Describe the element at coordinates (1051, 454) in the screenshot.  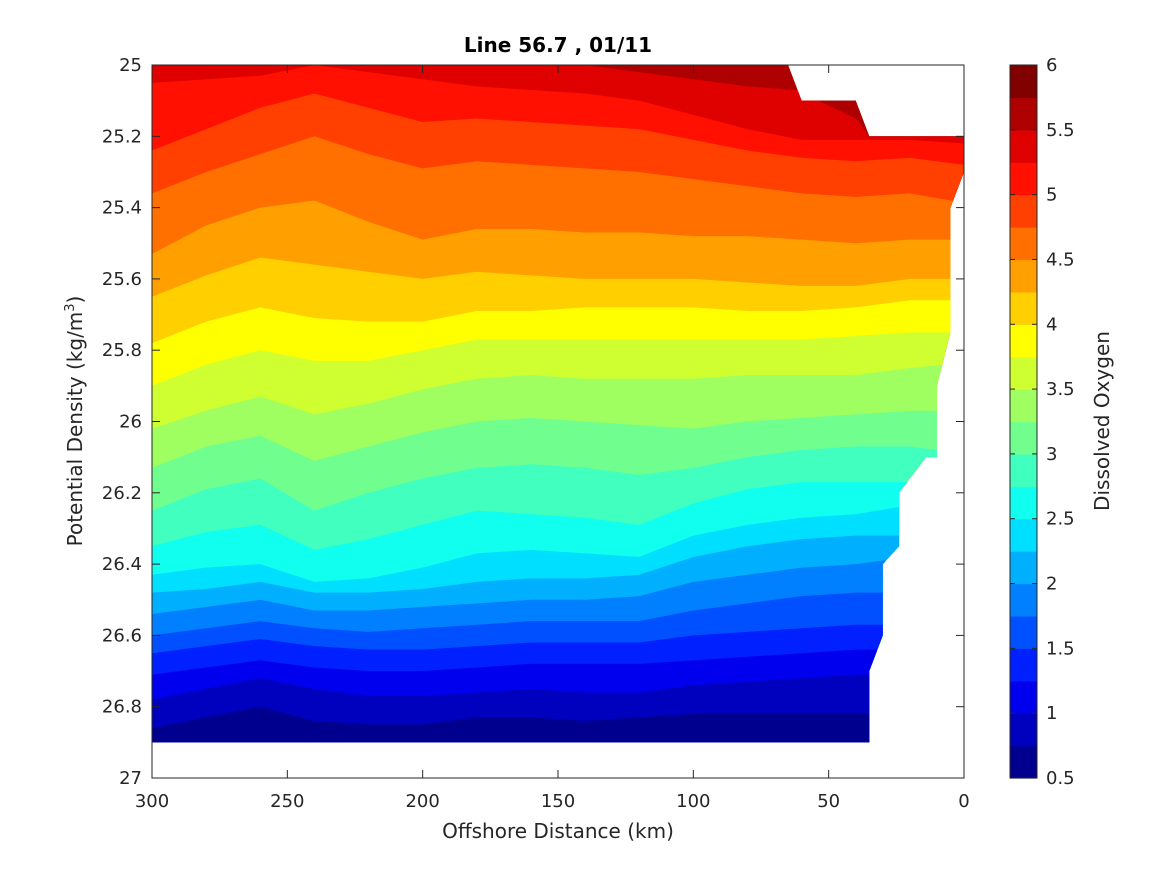
I see `colorbar-tick-label: 3` at that location.